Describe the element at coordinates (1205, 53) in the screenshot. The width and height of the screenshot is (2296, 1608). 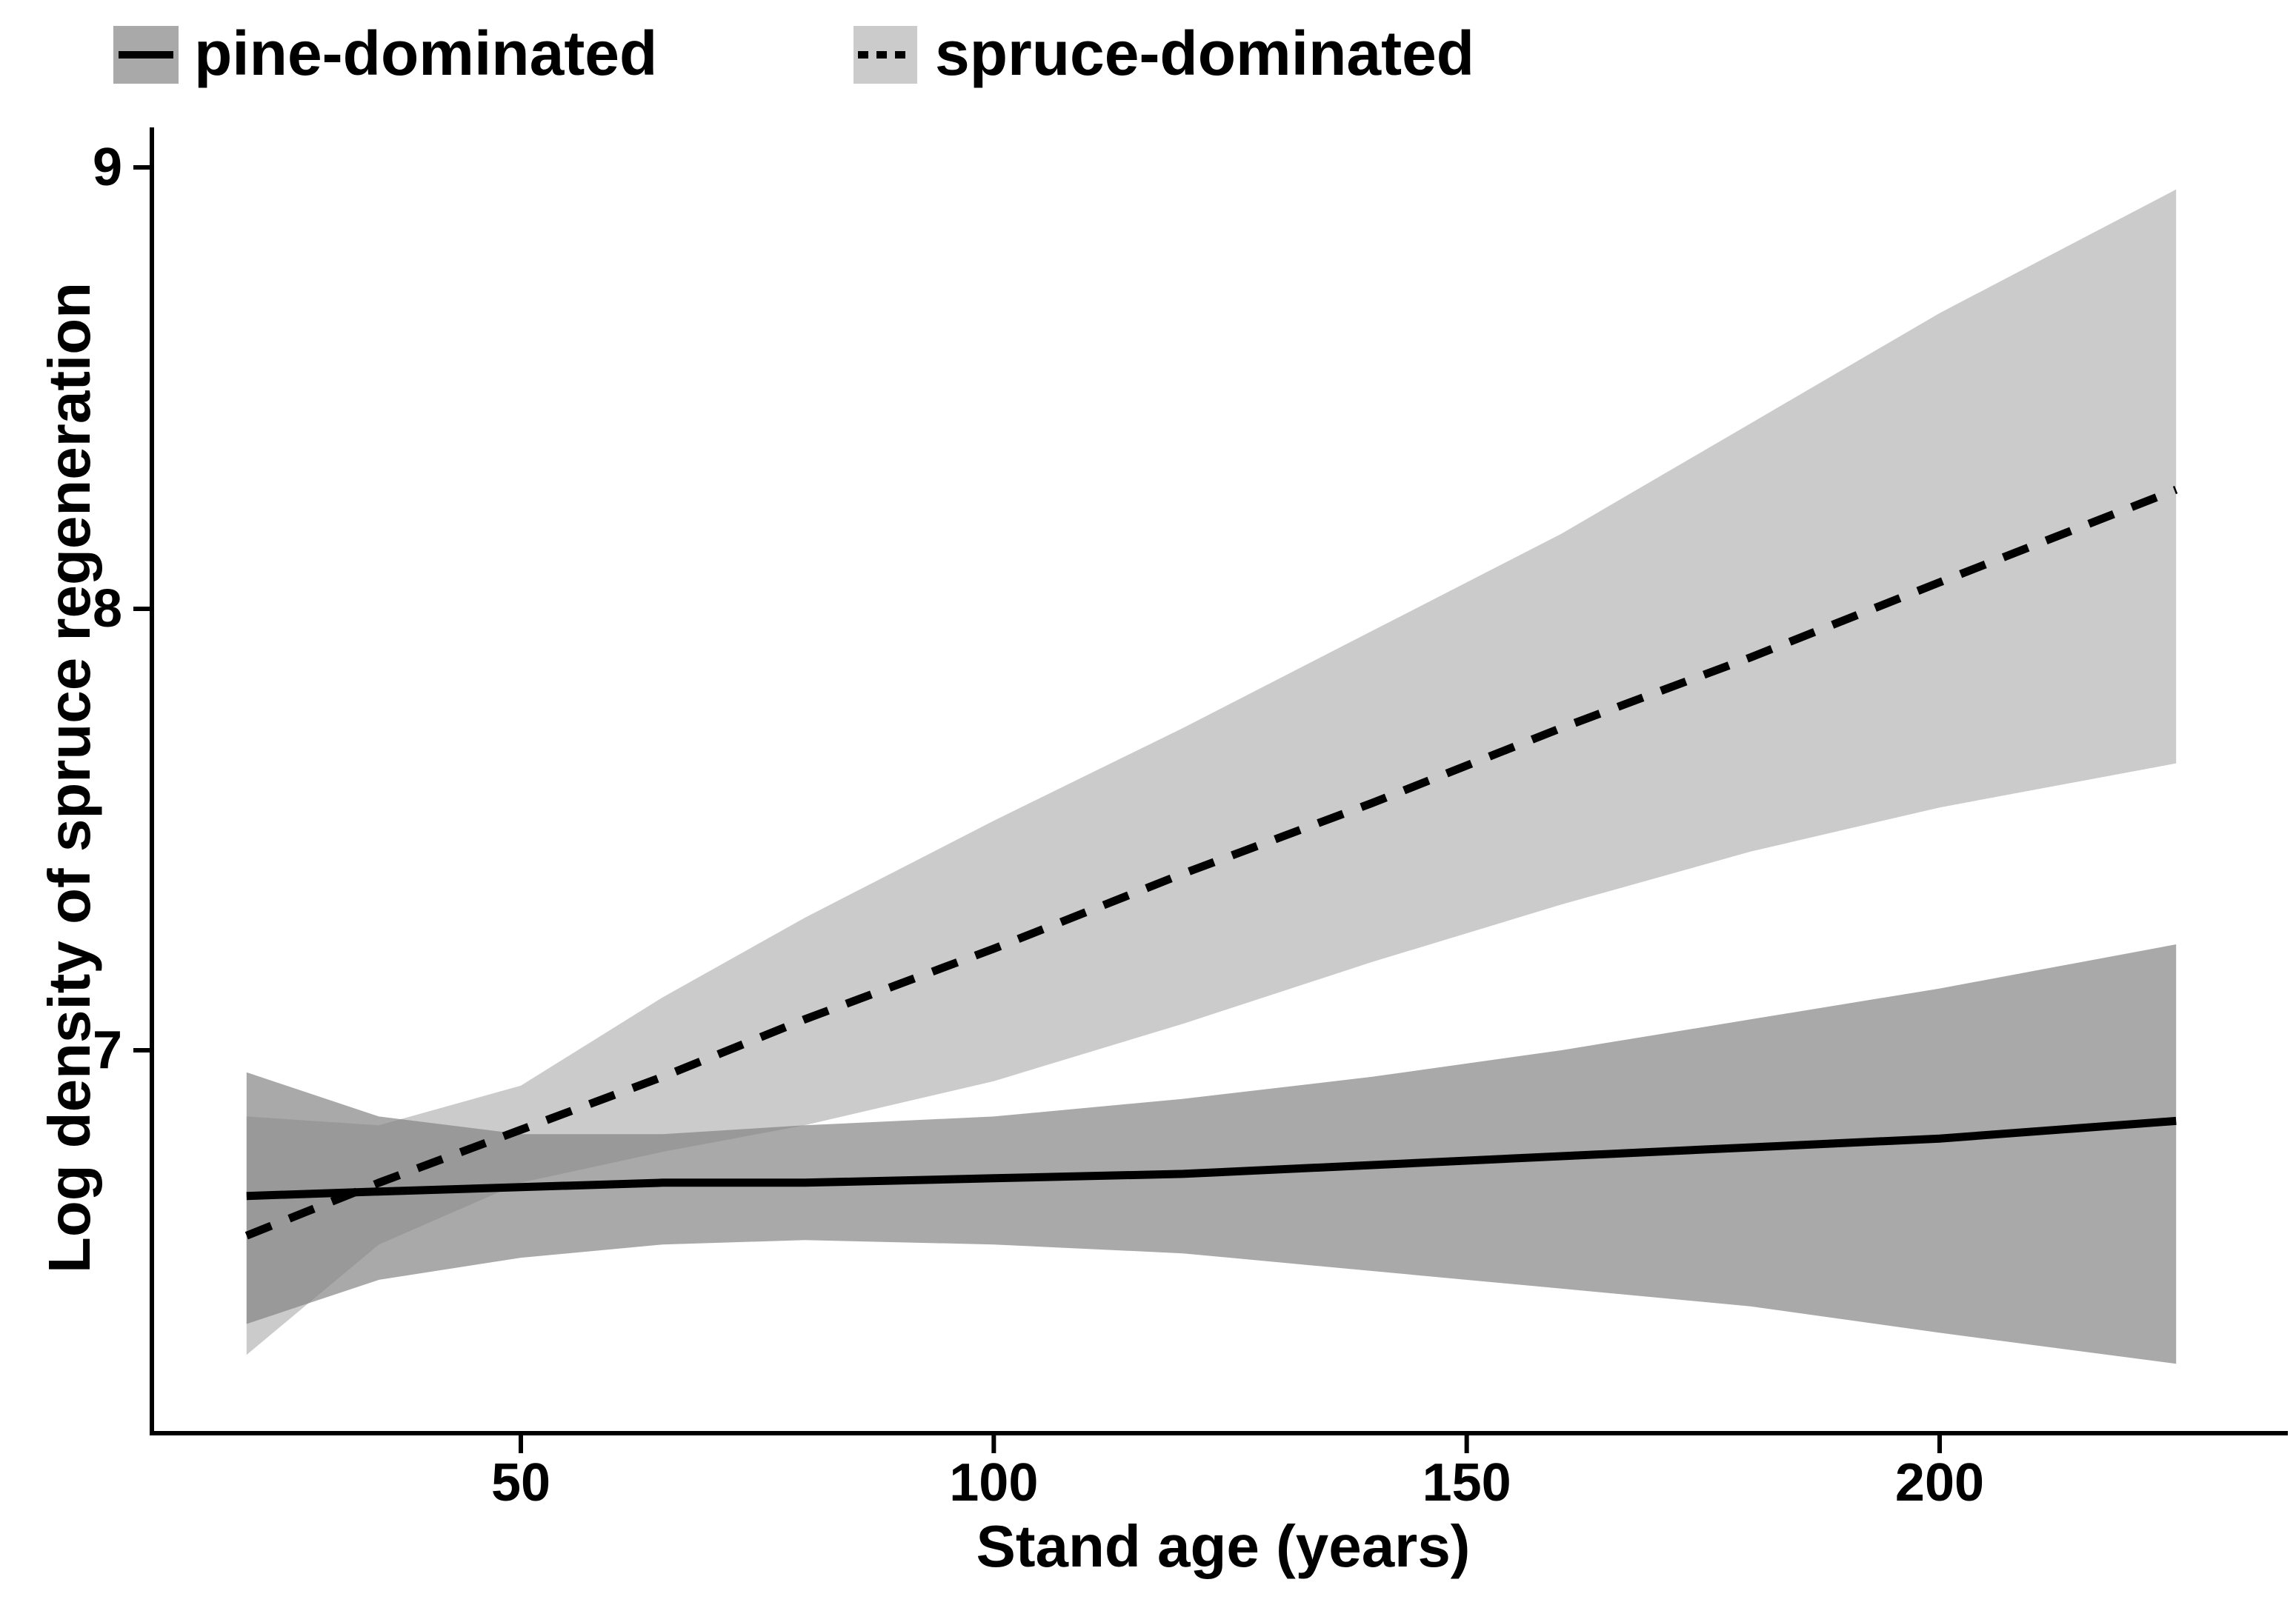
I see `legend-label-spruce: spruce-dominated` at that location.